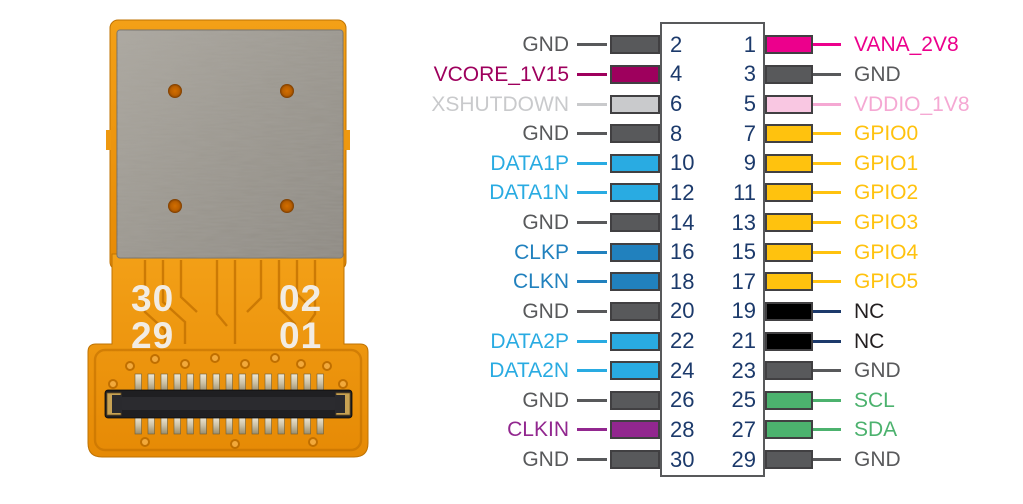  What do you see at coordinates (869, 341) in the screenshot?
I see `pin-label-right: NC` at bounding box center [869, 341].